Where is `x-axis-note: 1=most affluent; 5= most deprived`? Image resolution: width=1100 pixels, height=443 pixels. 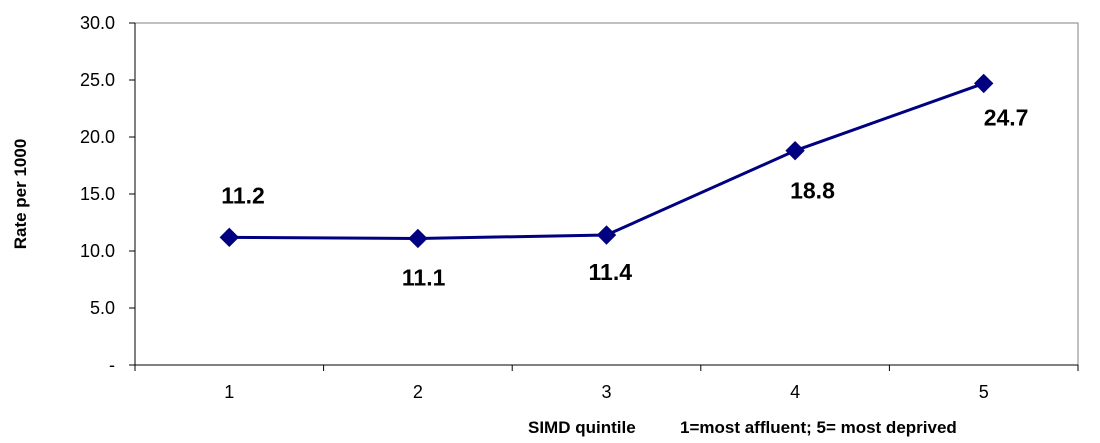 x-axis-note: 1=most affluent; 5= most deprived is located at coordinates (818, 427).